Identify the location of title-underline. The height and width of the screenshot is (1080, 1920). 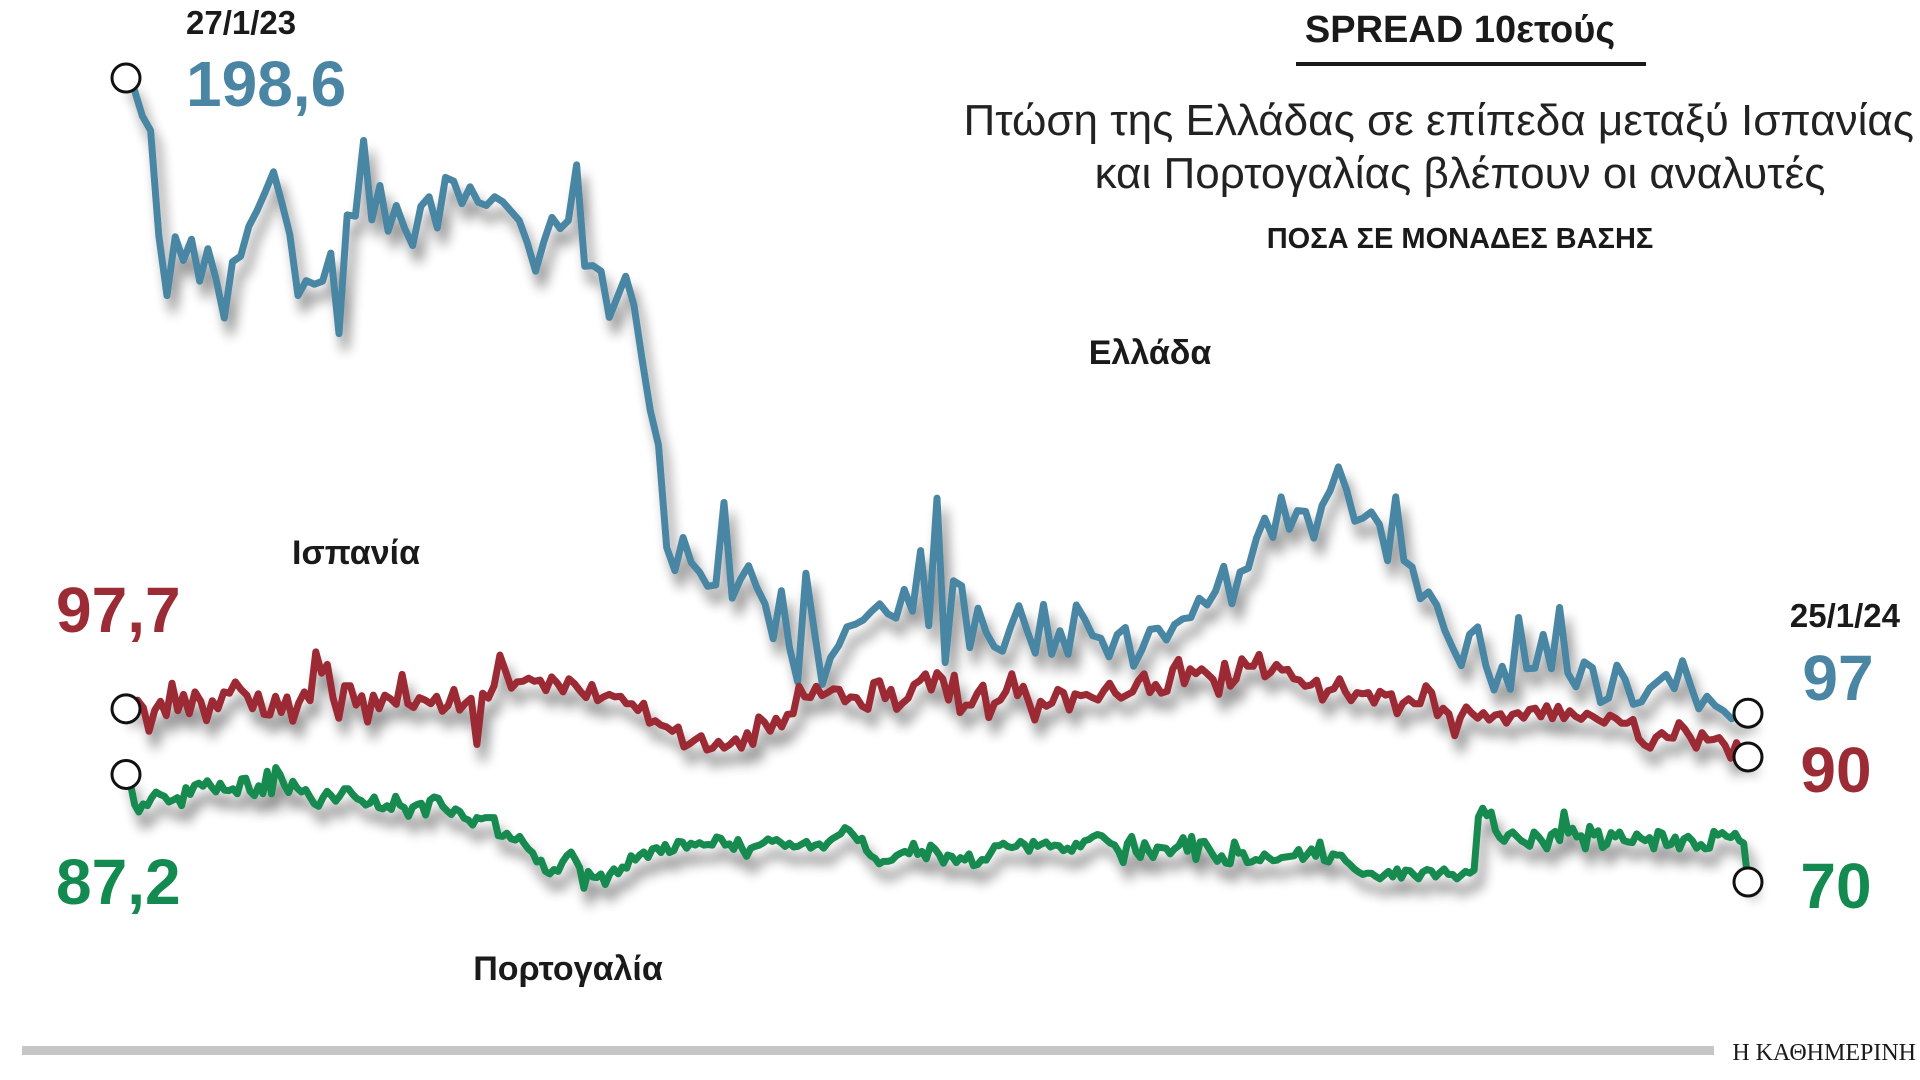
(1471, 64).